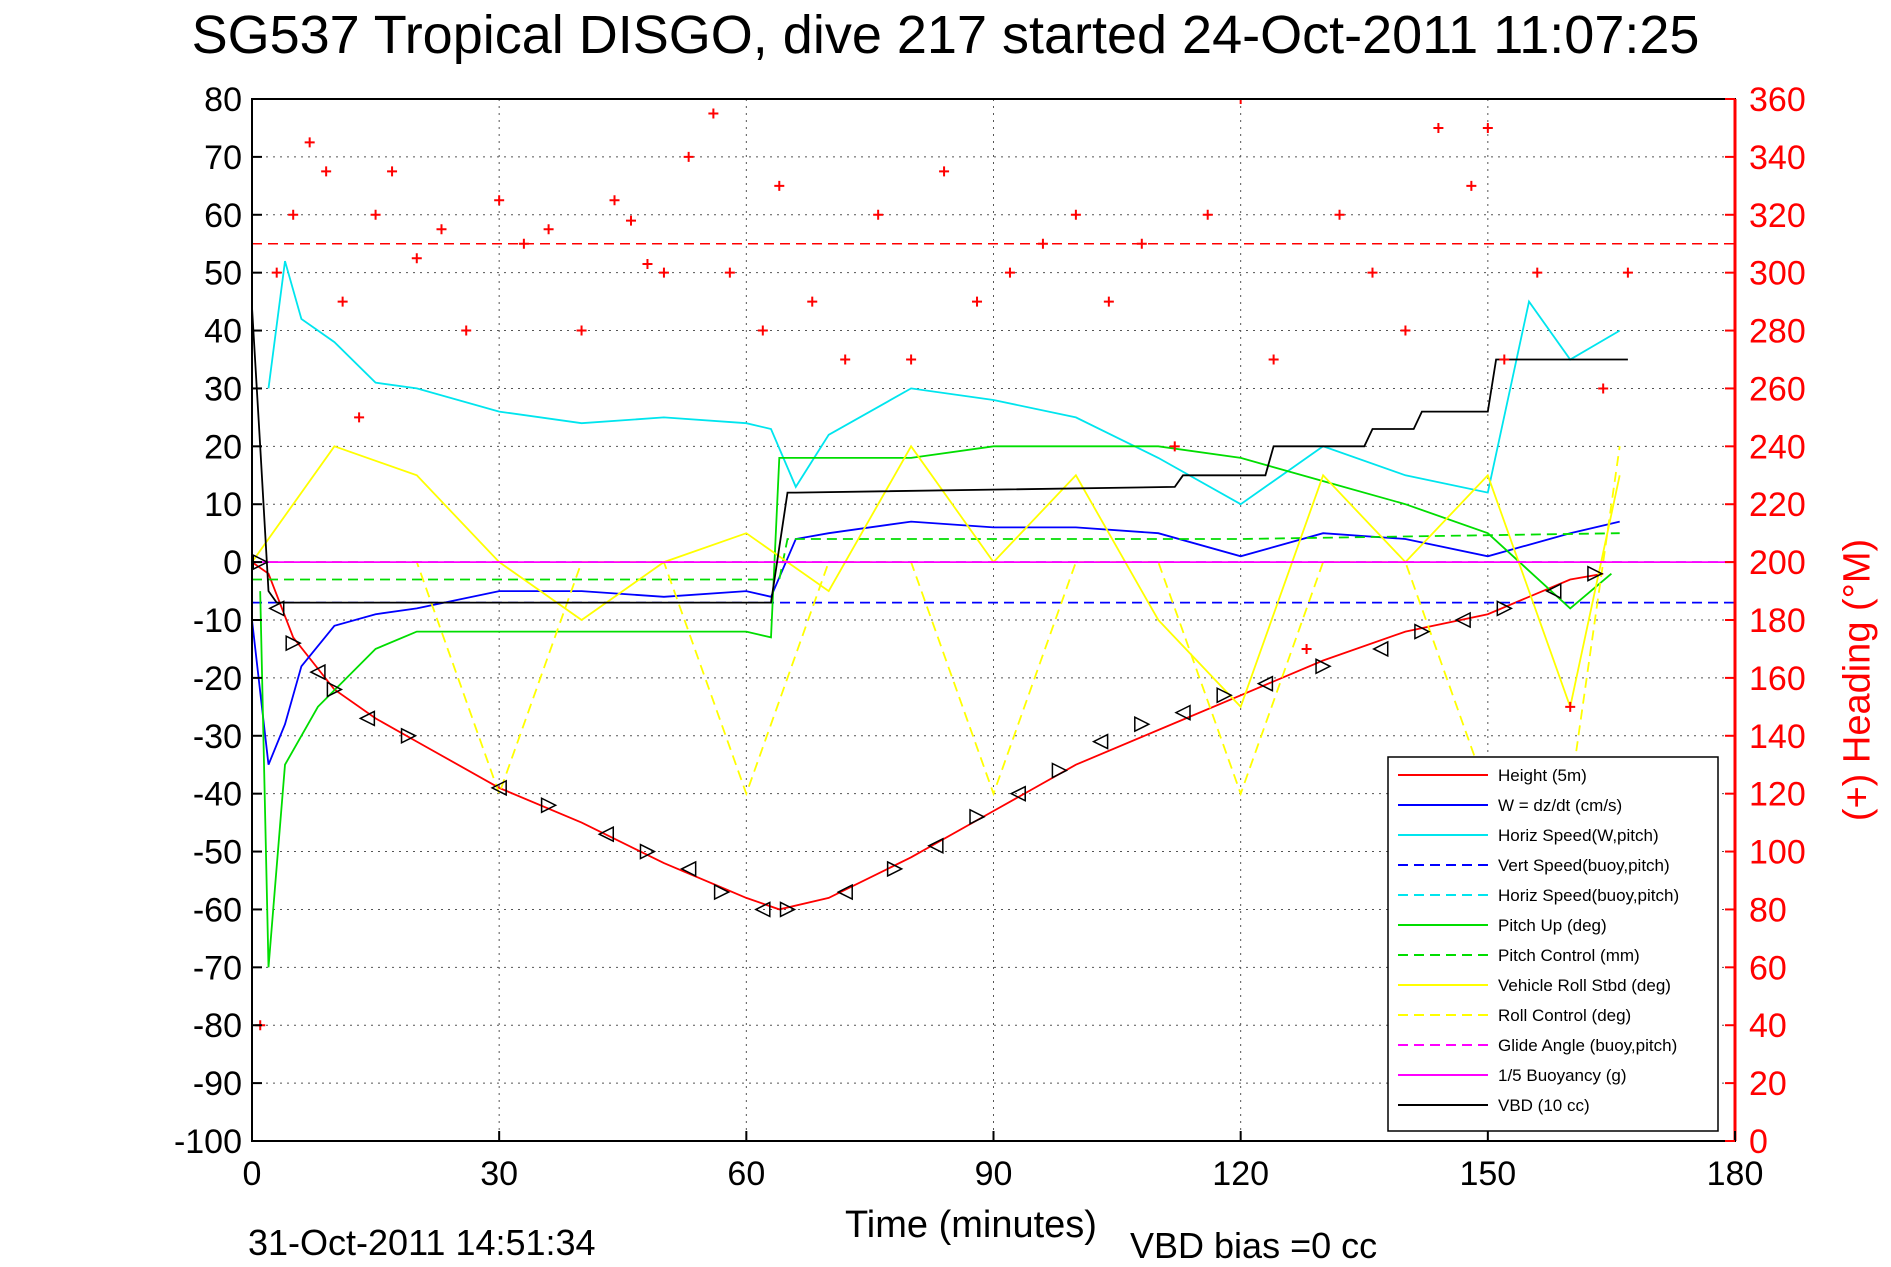  I want to click on y-right-tick-label: 140, so click(1777, 737).